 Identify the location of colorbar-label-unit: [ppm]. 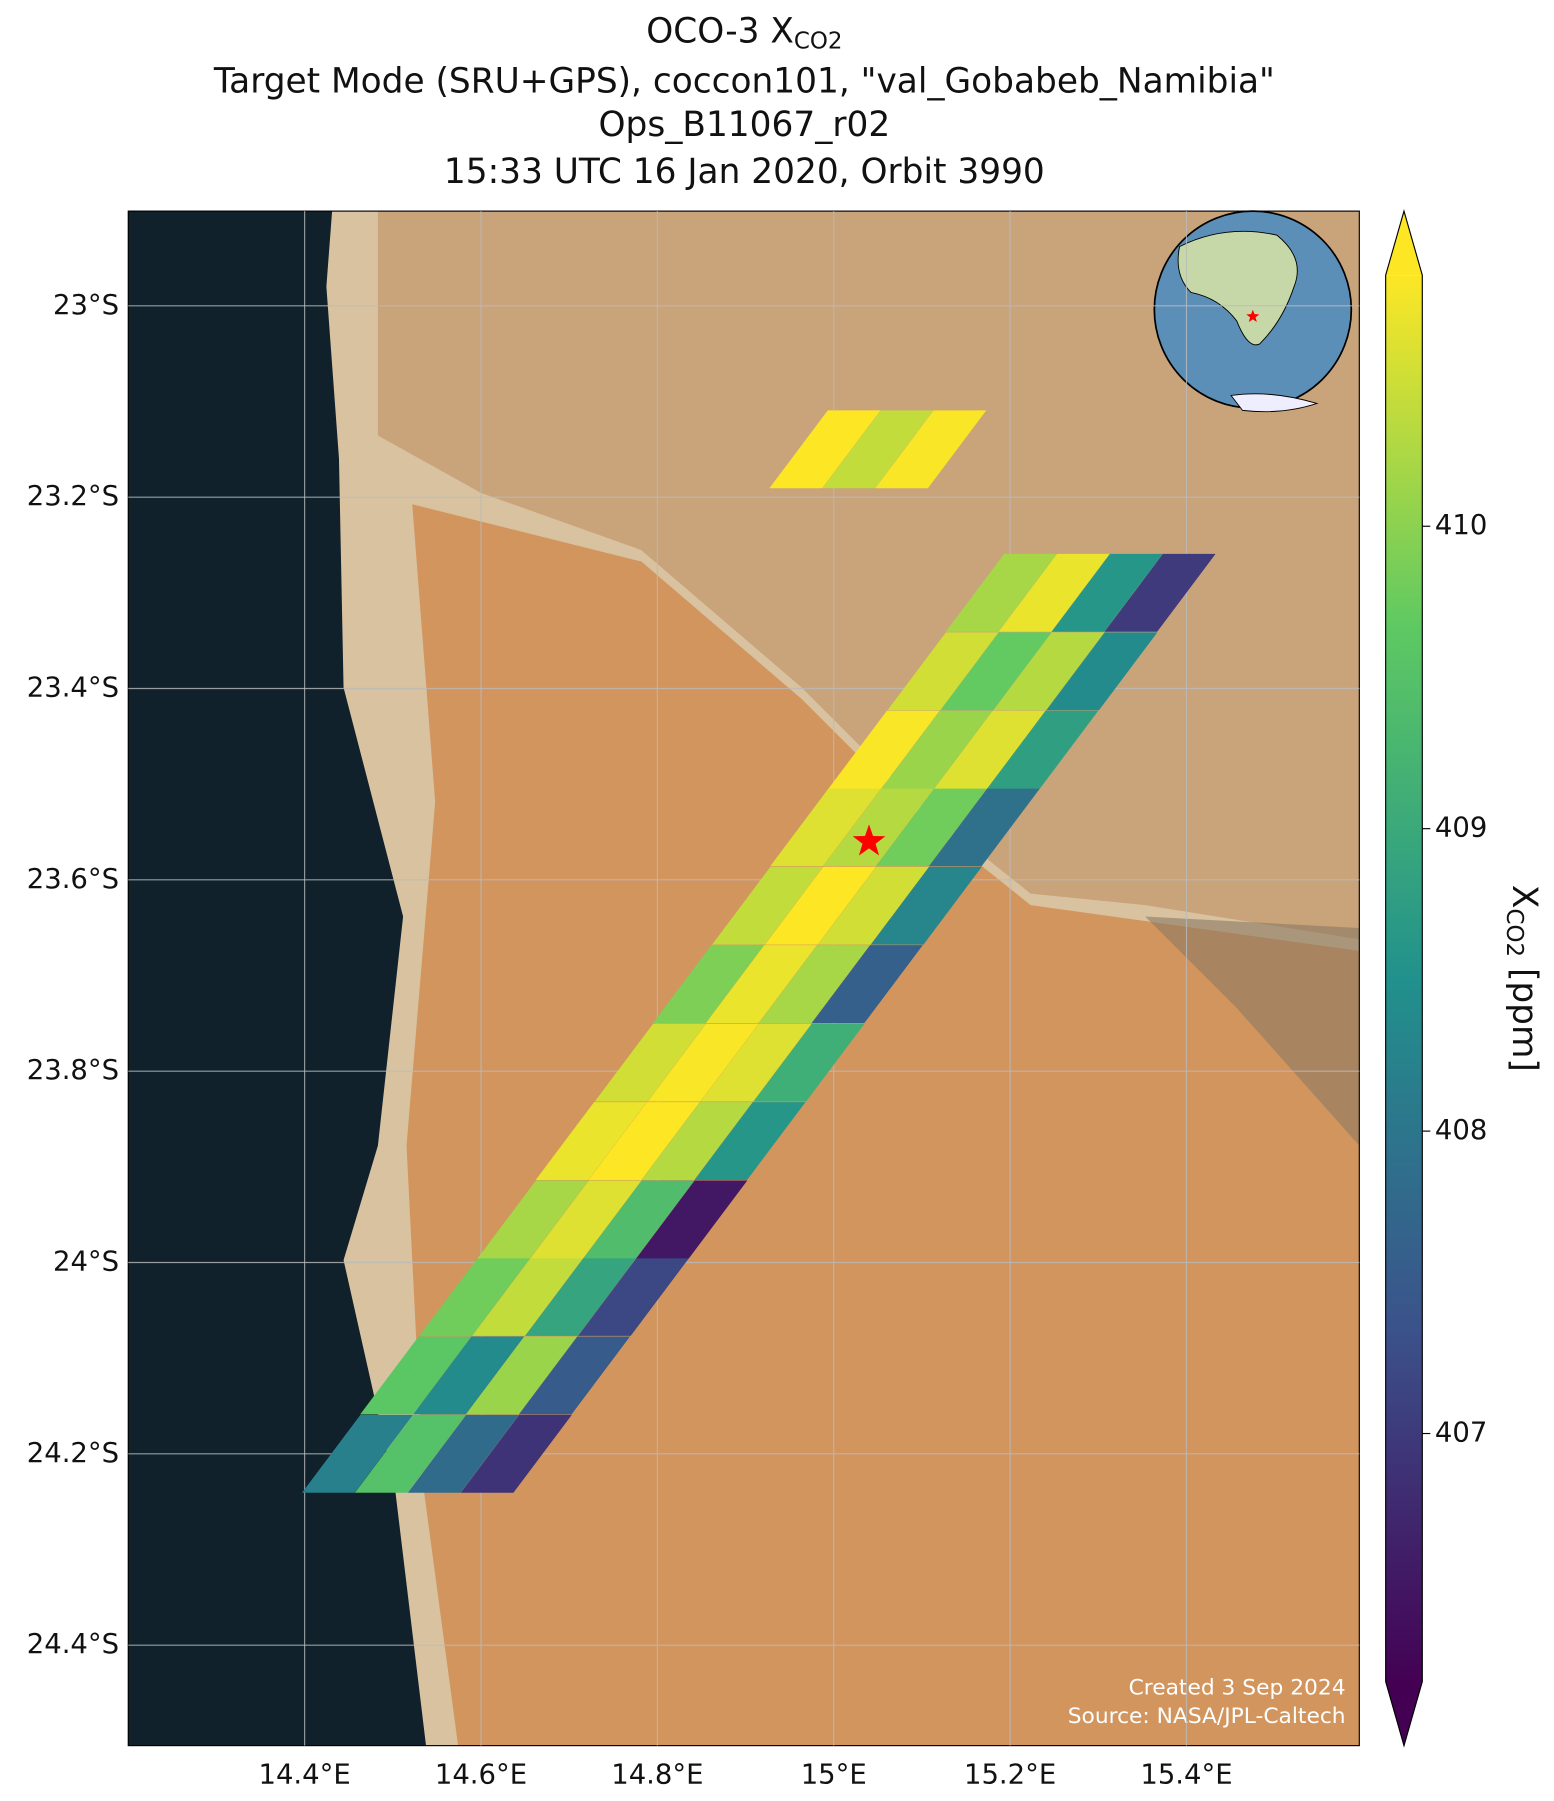
(1525, 1014).